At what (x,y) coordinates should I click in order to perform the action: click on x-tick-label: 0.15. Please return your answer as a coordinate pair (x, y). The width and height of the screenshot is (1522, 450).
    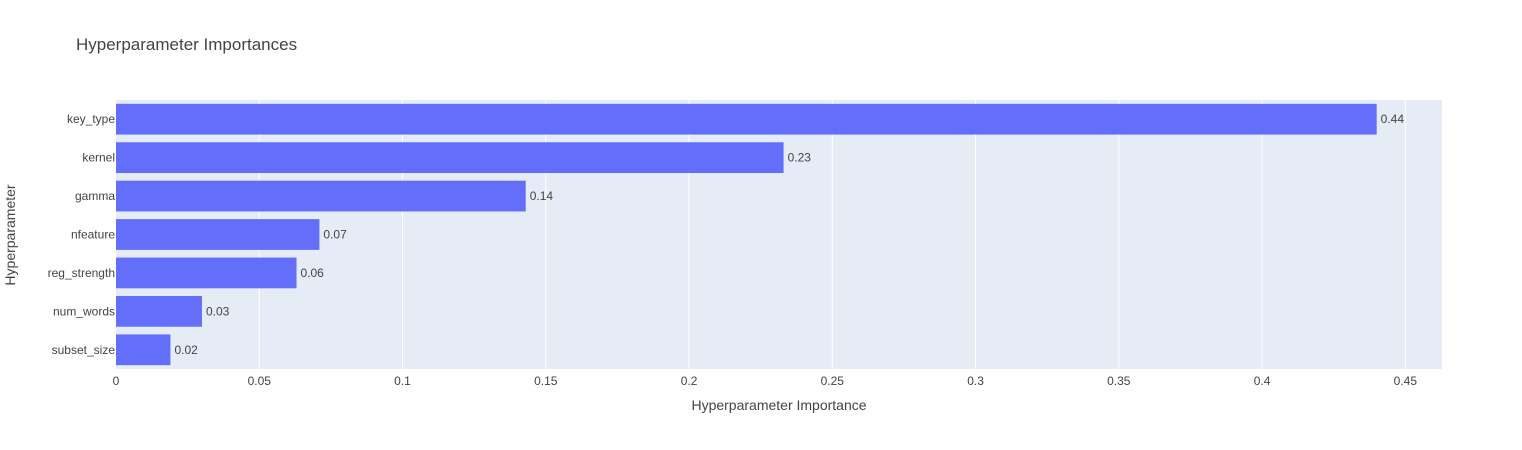
    Looking at the image, I should click on (546, 381).